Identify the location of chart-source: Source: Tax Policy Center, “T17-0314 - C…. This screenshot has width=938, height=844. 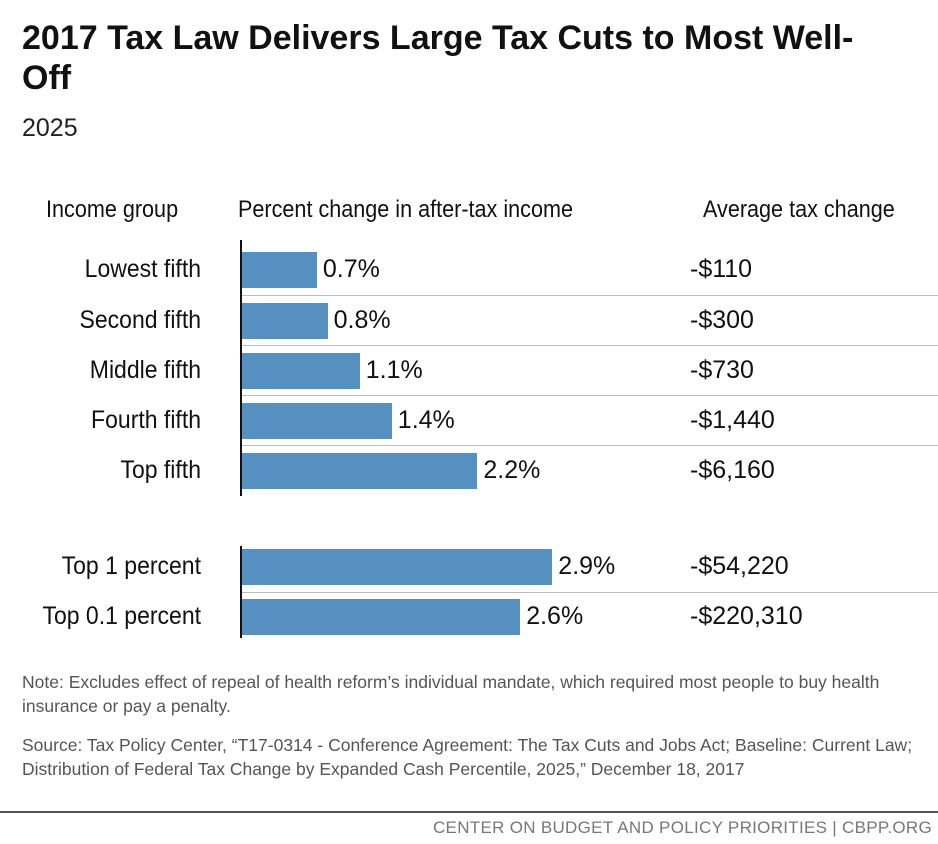
(467, 757).